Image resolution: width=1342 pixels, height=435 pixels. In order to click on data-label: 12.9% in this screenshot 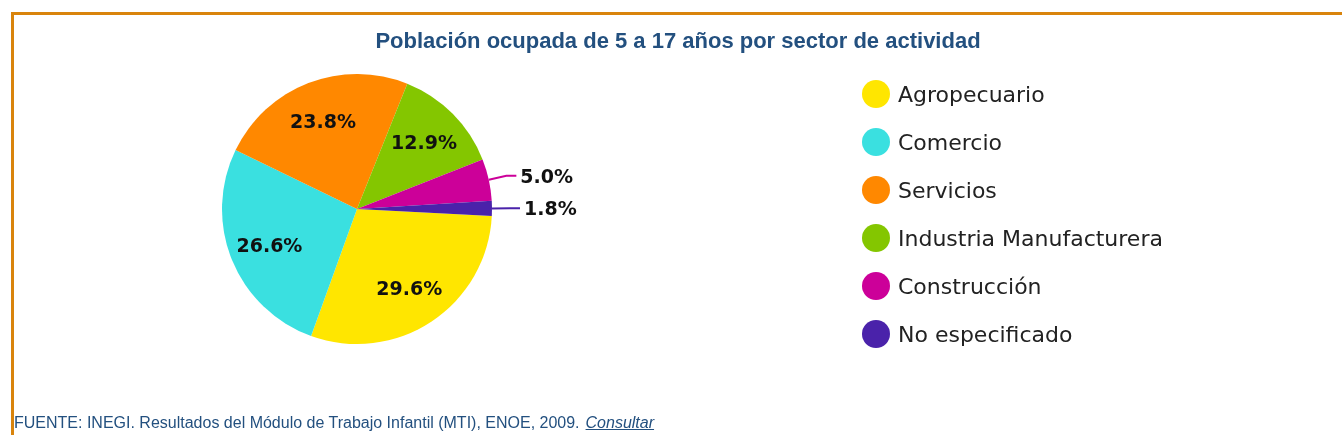, I will do `click(424, 142)`.